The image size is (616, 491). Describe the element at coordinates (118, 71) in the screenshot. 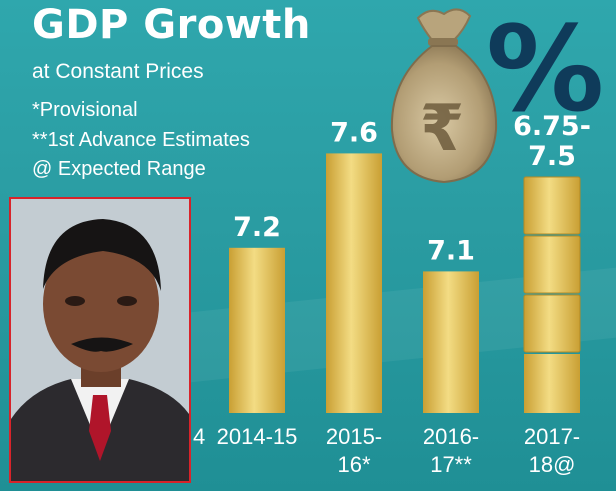

I see `subtitle: at Constant Prices` at that location.